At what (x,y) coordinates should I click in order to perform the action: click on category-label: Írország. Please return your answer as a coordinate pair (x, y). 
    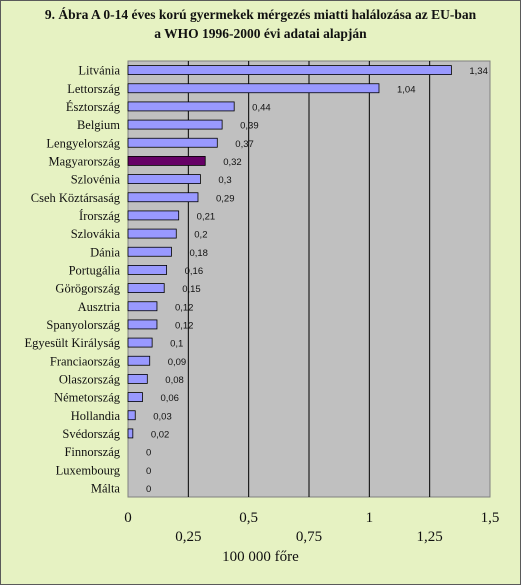
    Looking at the image, I should click on (100, 216).